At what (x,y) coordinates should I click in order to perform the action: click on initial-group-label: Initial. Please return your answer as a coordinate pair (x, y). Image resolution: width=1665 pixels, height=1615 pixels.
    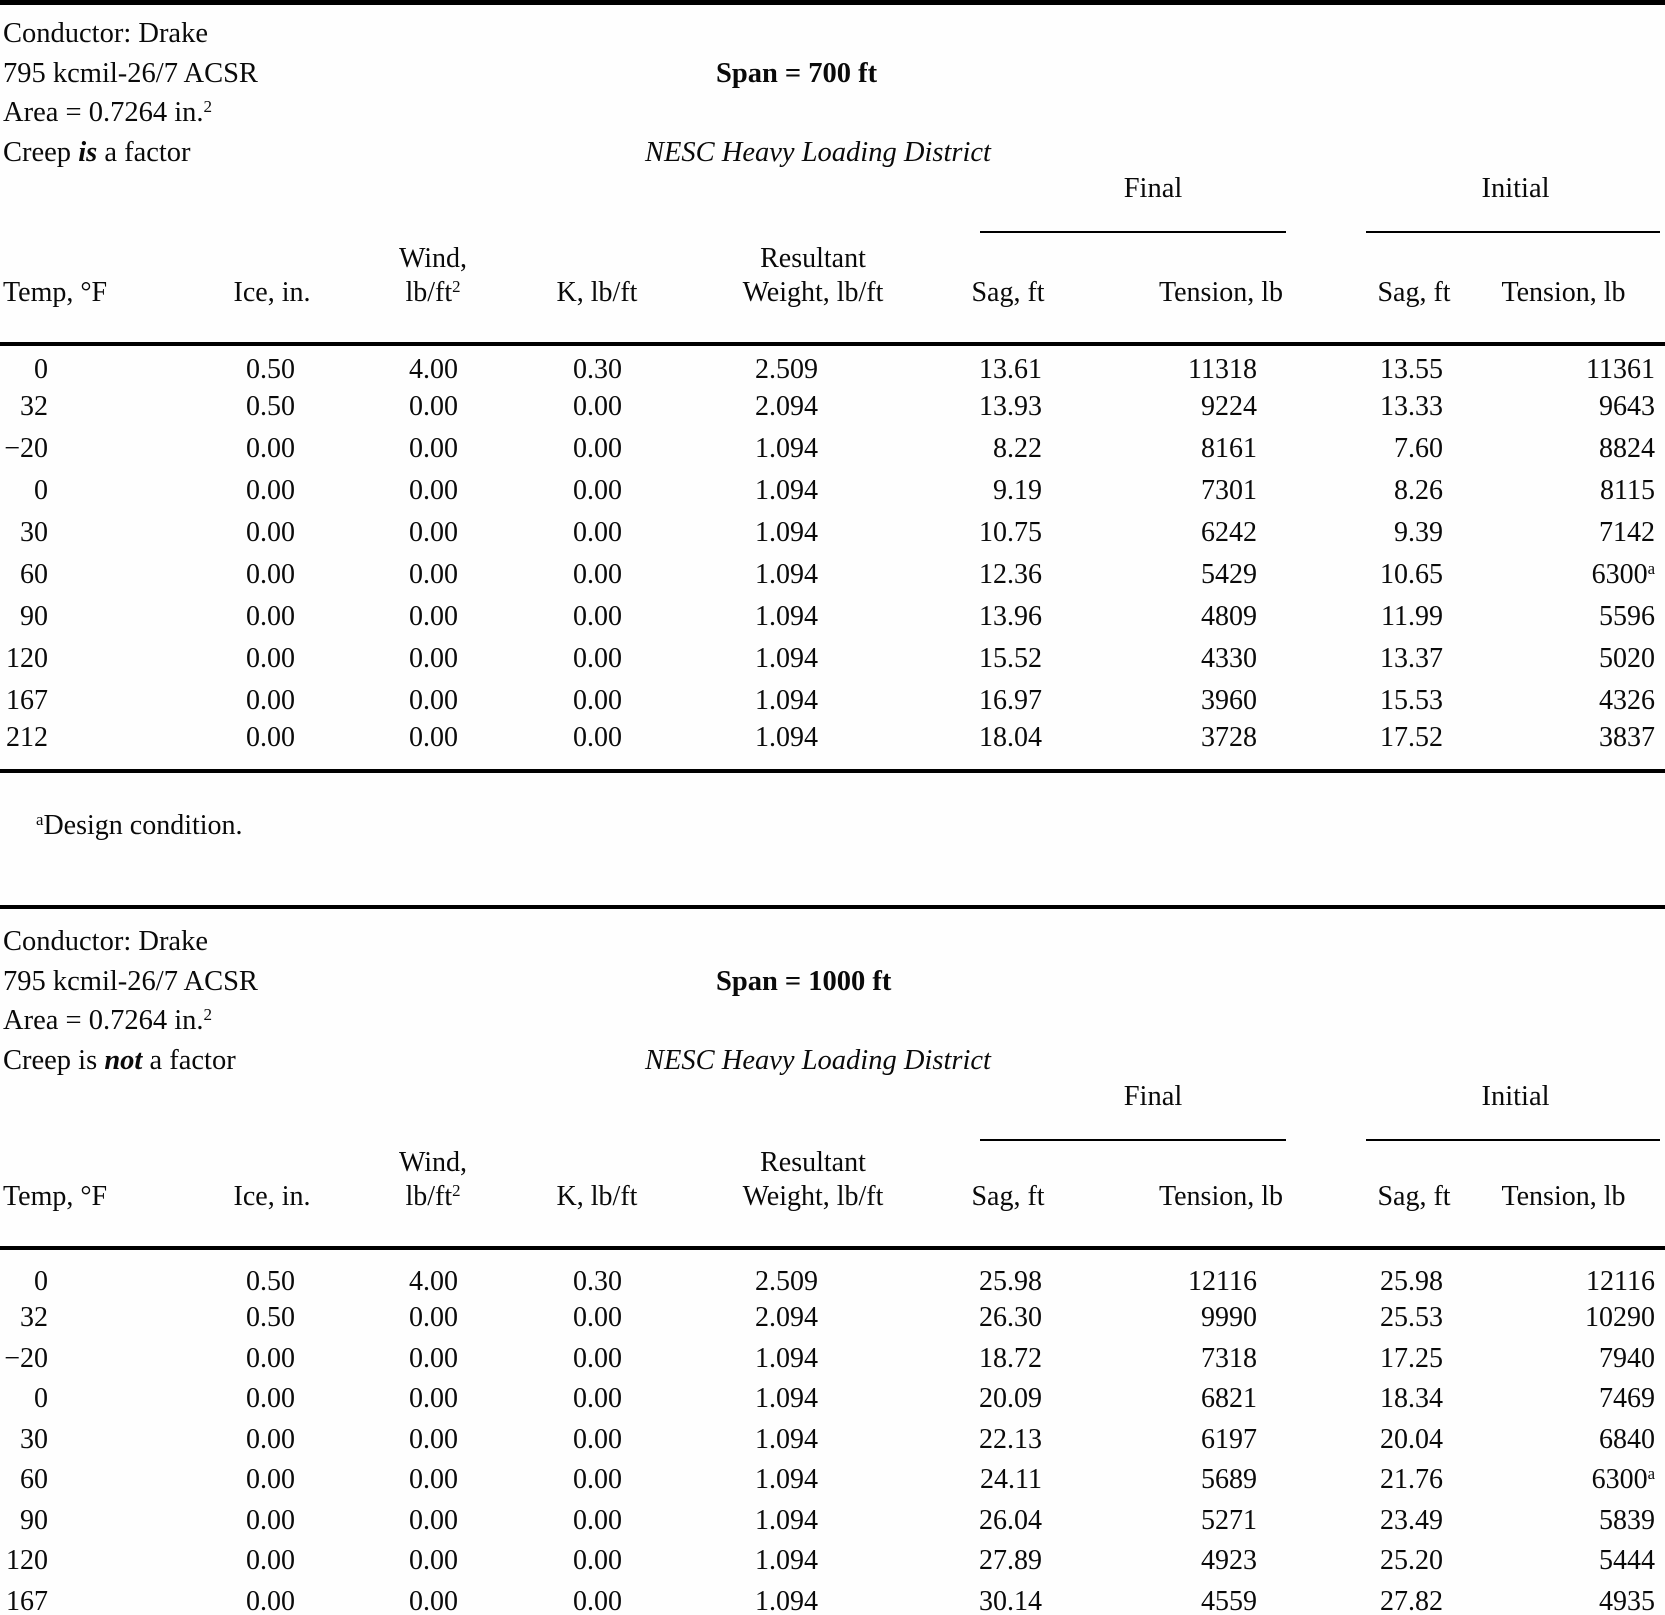
    Looking at the image, I should click on (1515, 1096).